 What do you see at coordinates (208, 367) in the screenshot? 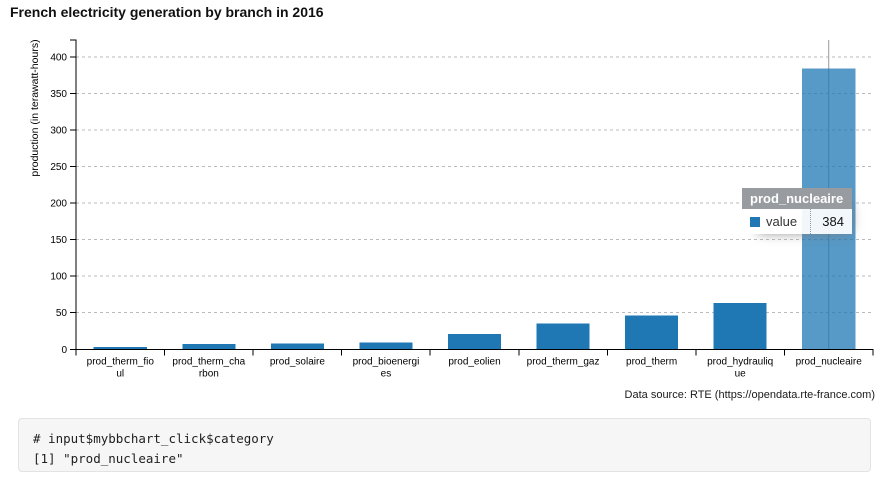
I see `x-category-label: prod_therm_cha rbon` at bounding box center [208, 367].